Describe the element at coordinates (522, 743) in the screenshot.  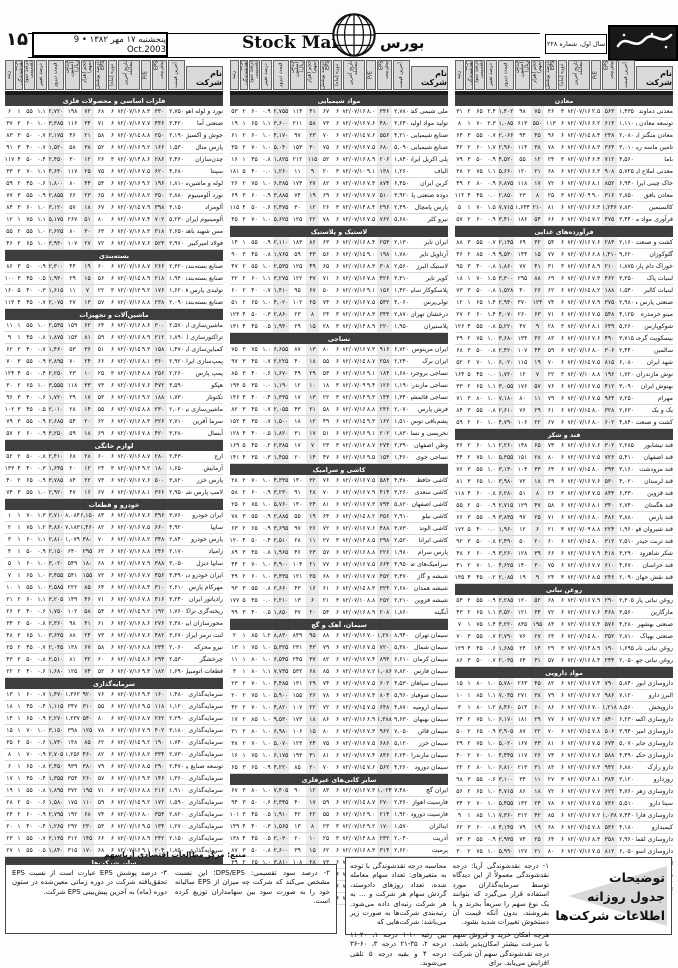
I see `cell-value: ۱۶۷` at that location.